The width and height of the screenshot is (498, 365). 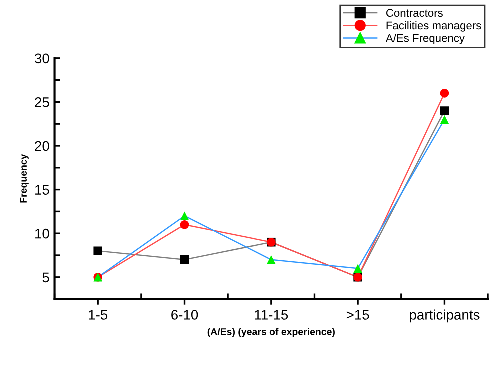 What do you see at coordinates (271, 333) in the screenshot?
I see `x-axis-title: (A/Es) (years of experience)` at bounding box center [271, 333].